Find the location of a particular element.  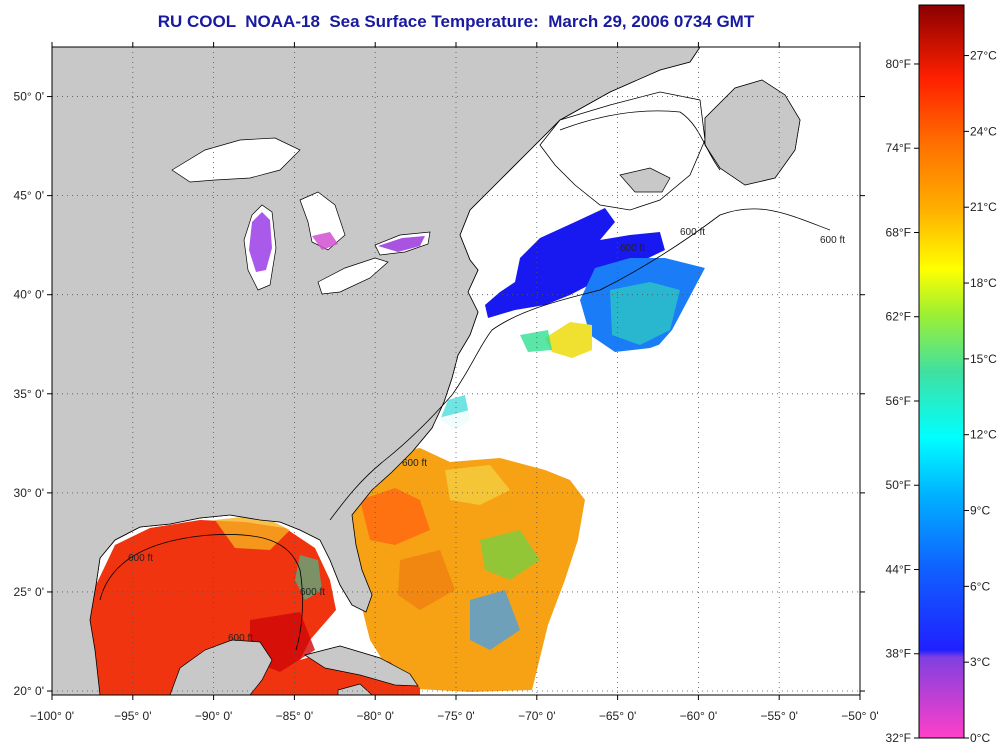

colorbar-f-label: 50°F is located at coordinates (898, 485).